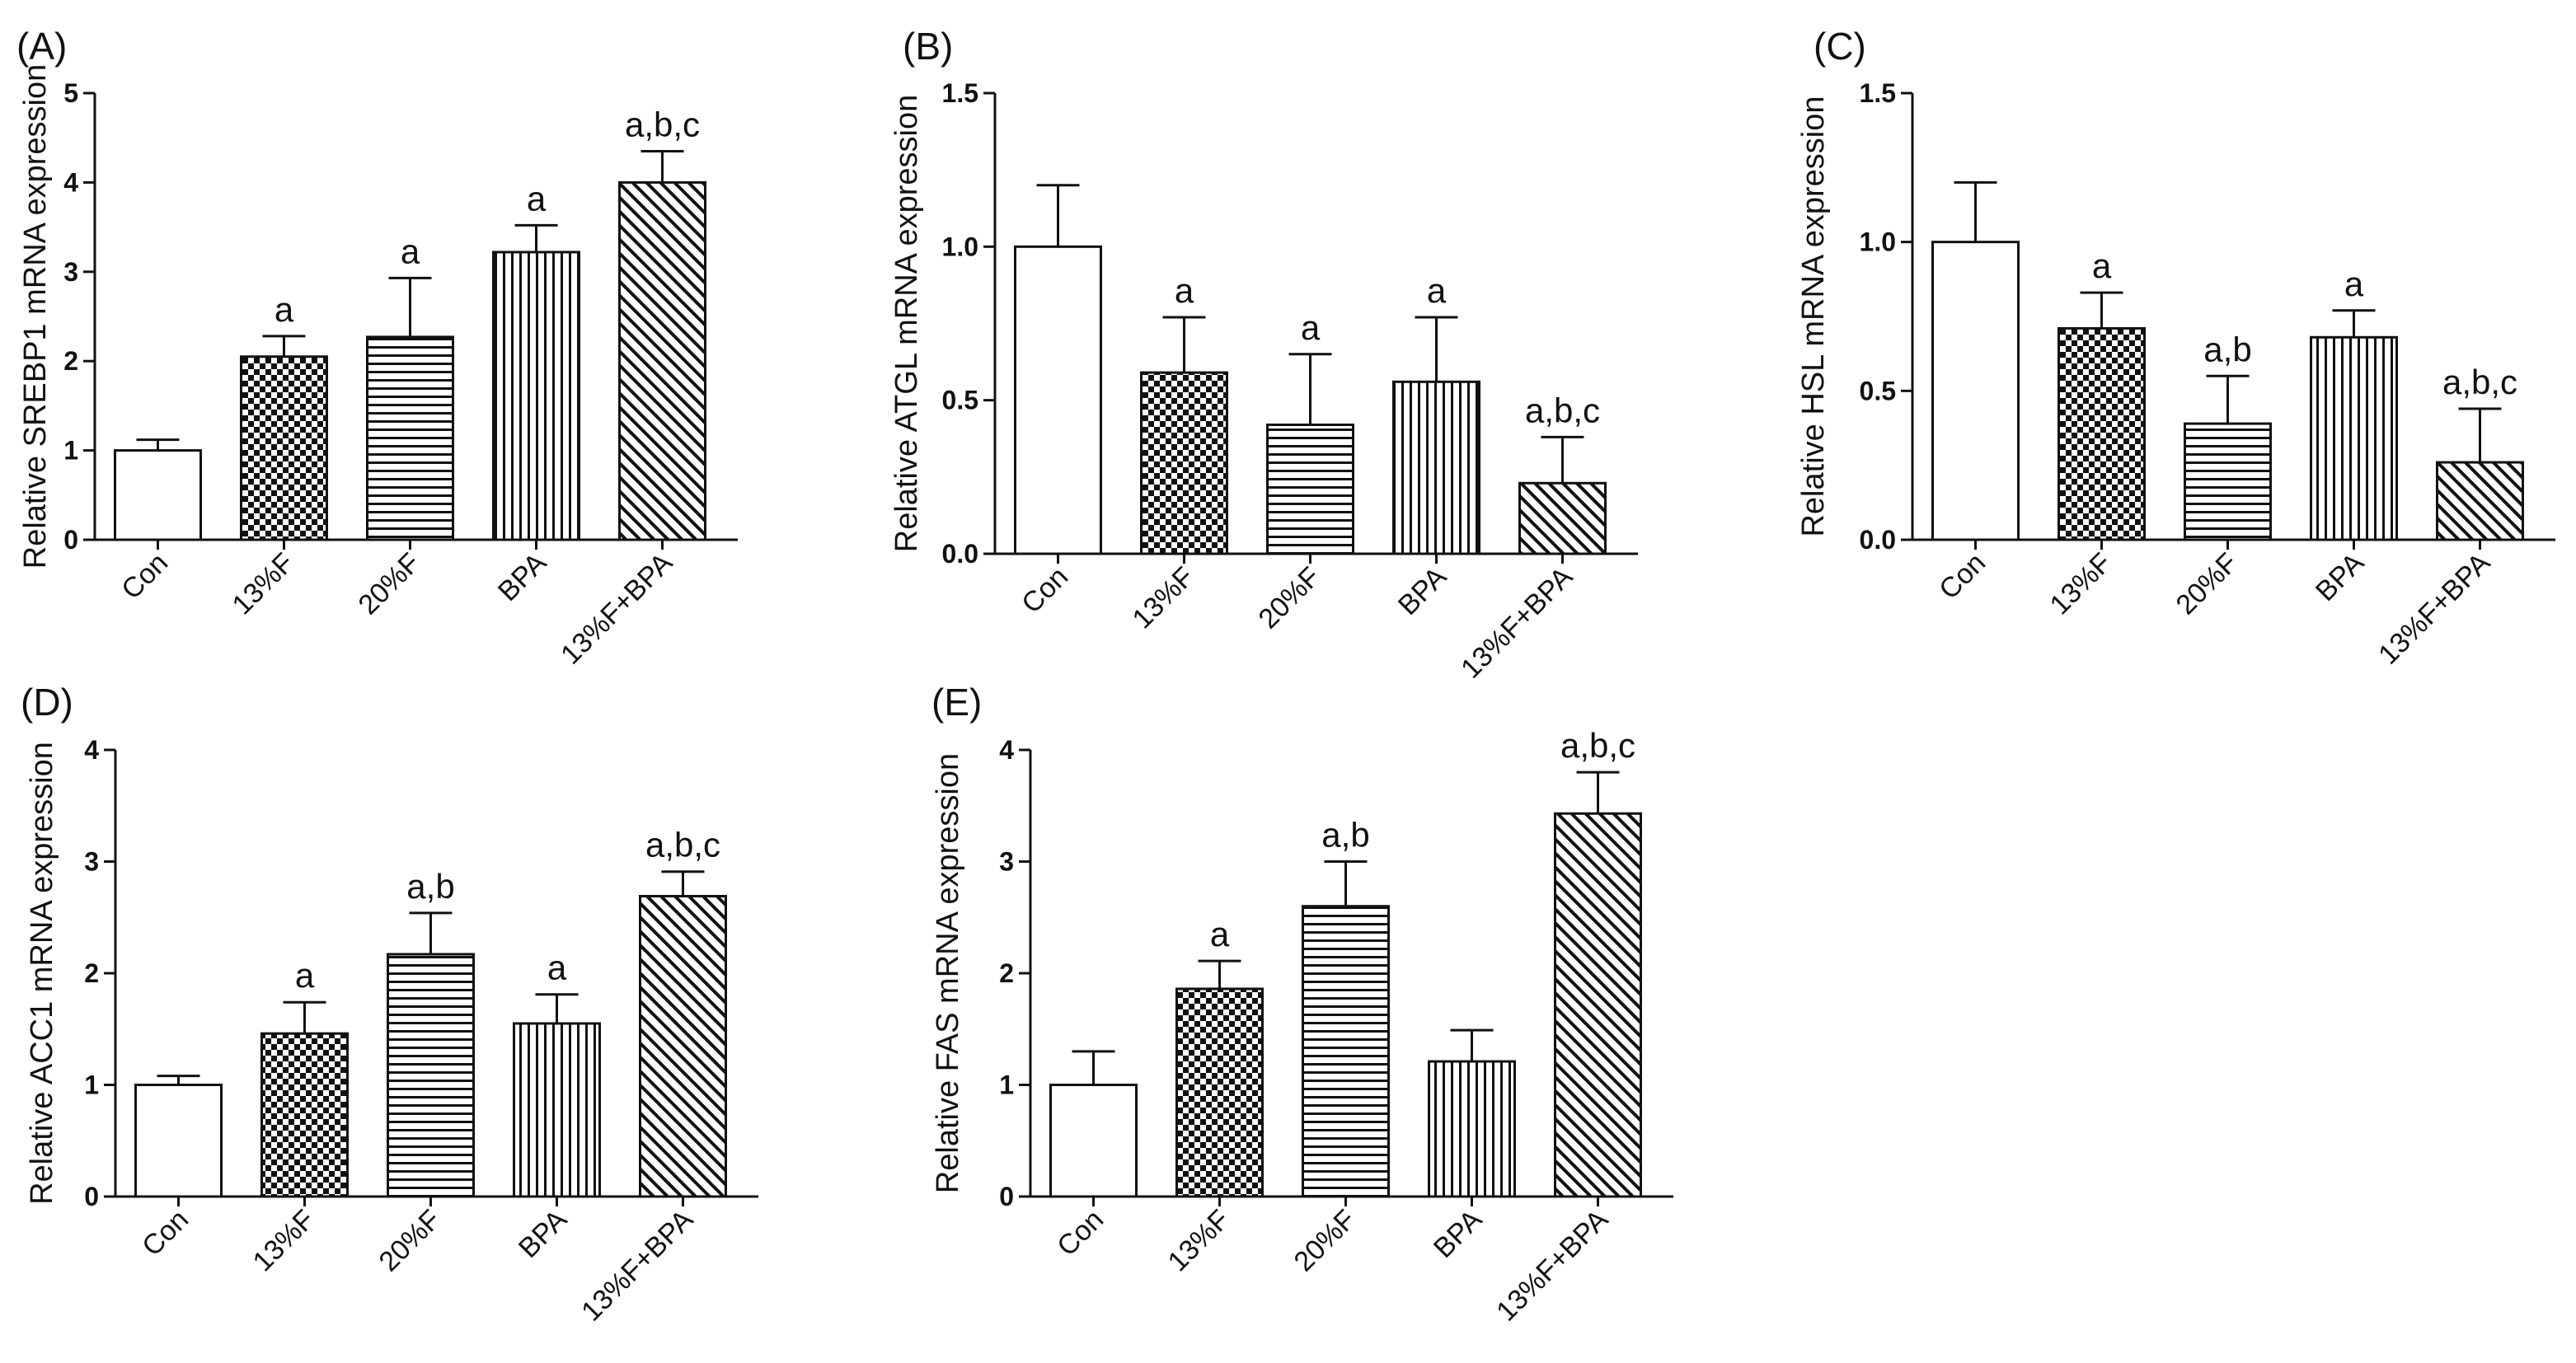 The width and height of the screenshot is (2576, 1363). I want to click on y-axis-label: Relative ACC1 mRNA expression, so click(42, 973).